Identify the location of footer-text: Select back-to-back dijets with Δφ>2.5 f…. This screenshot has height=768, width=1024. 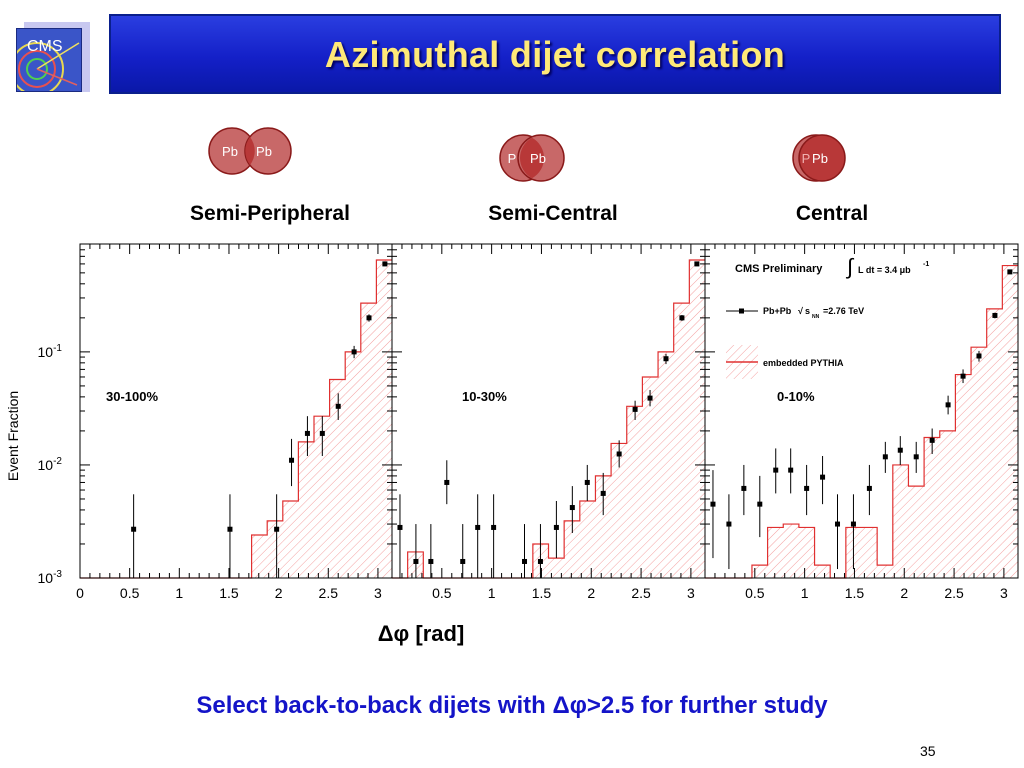
(512, 705).